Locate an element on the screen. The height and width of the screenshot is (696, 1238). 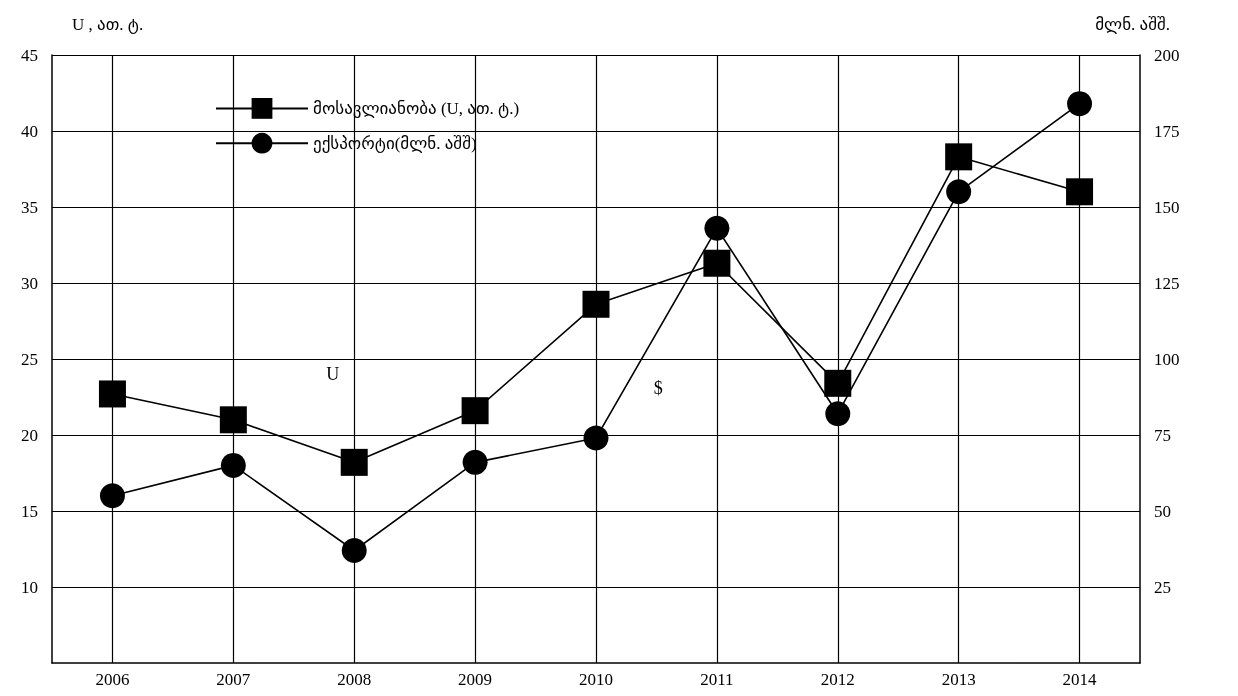
y-axis-title: U , ათ. ტ. is located at coordinates (108, 24).